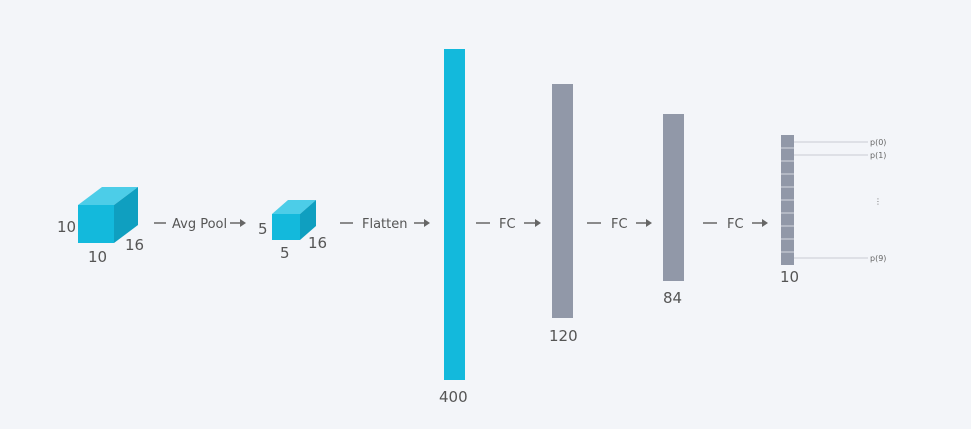 The image size is (971, 429). I want to click on block1-top-face, so click(108, 196).